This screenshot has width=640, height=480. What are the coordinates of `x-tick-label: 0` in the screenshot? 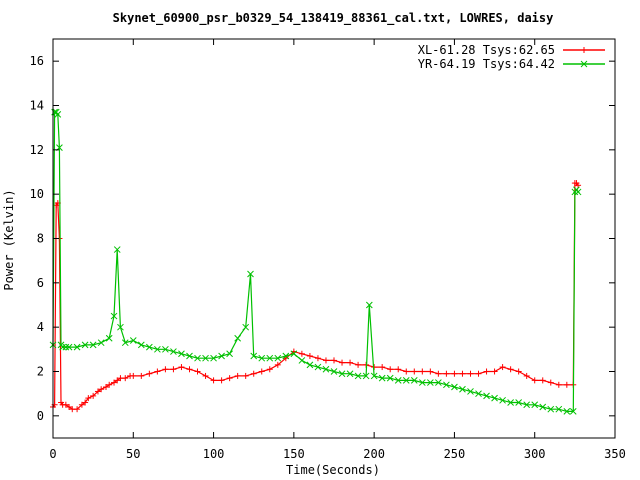 It's located at (52, 454).